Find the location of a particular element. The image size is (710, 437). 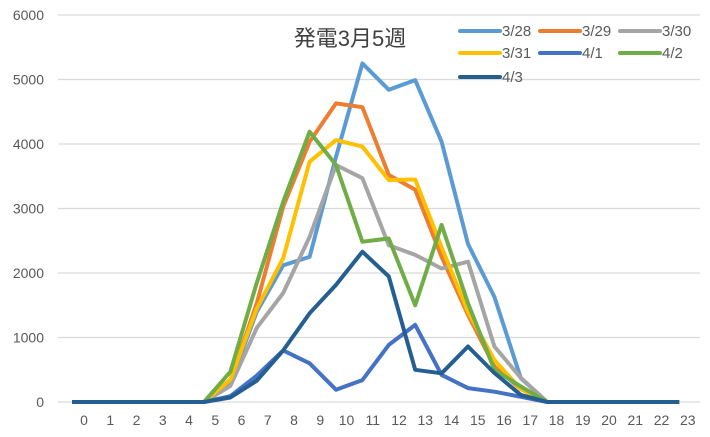

y-axis-ticks: 0 1000 2000 3000 4000 5000 6000 is located at coordinates (28, 208).